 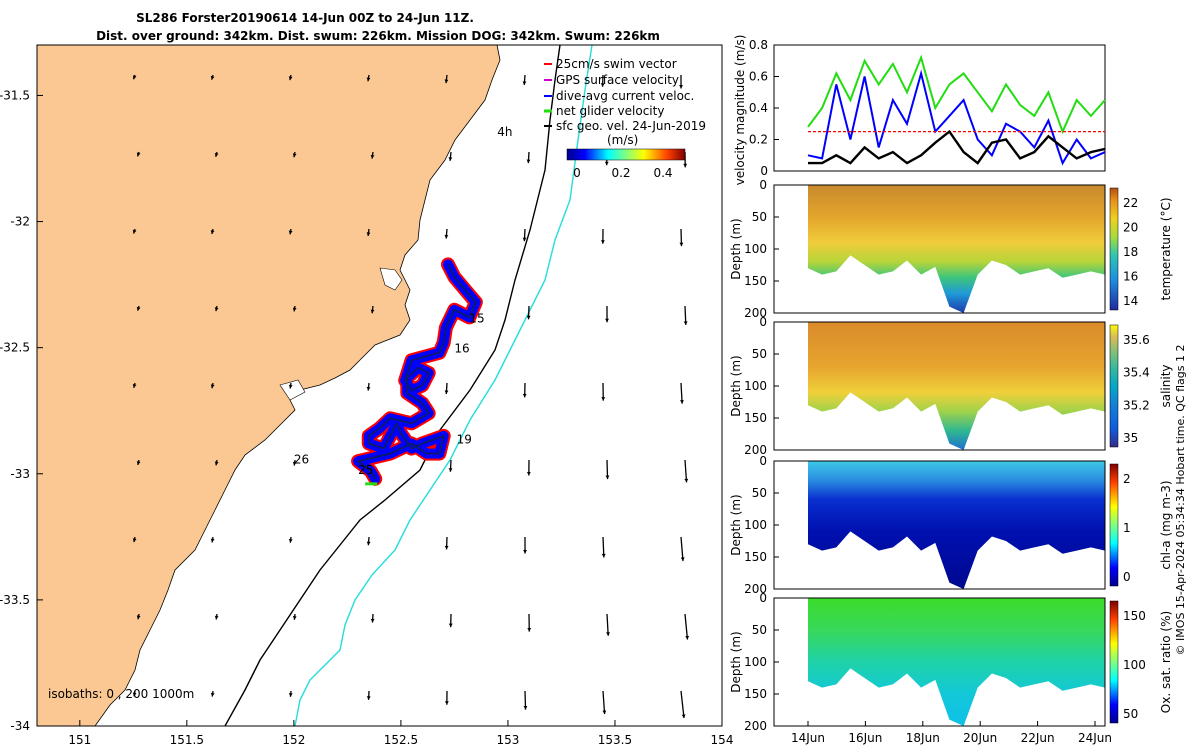 I want to click on velocity-ytick-label: 0.4, so click(x=758, y=108).